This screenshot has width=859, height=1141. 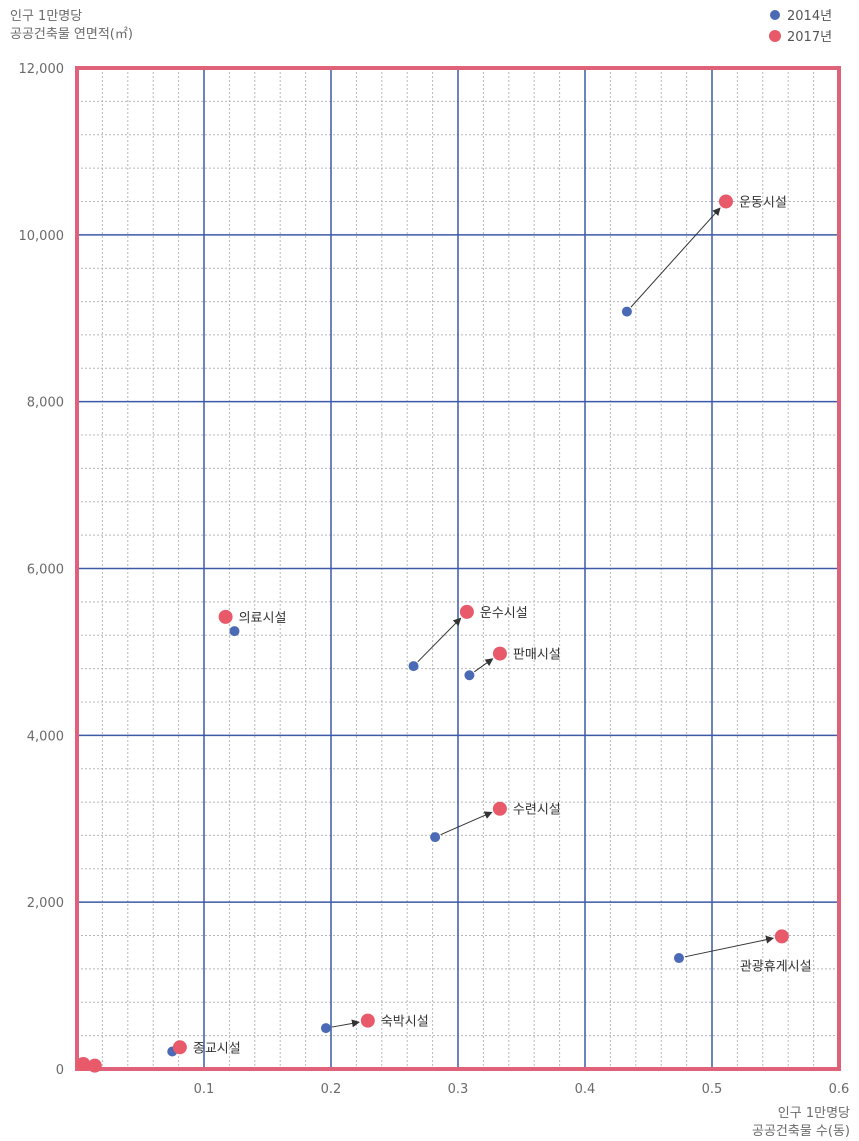 I want to click on point-label: 수련시설, so click(x=537, y=810).